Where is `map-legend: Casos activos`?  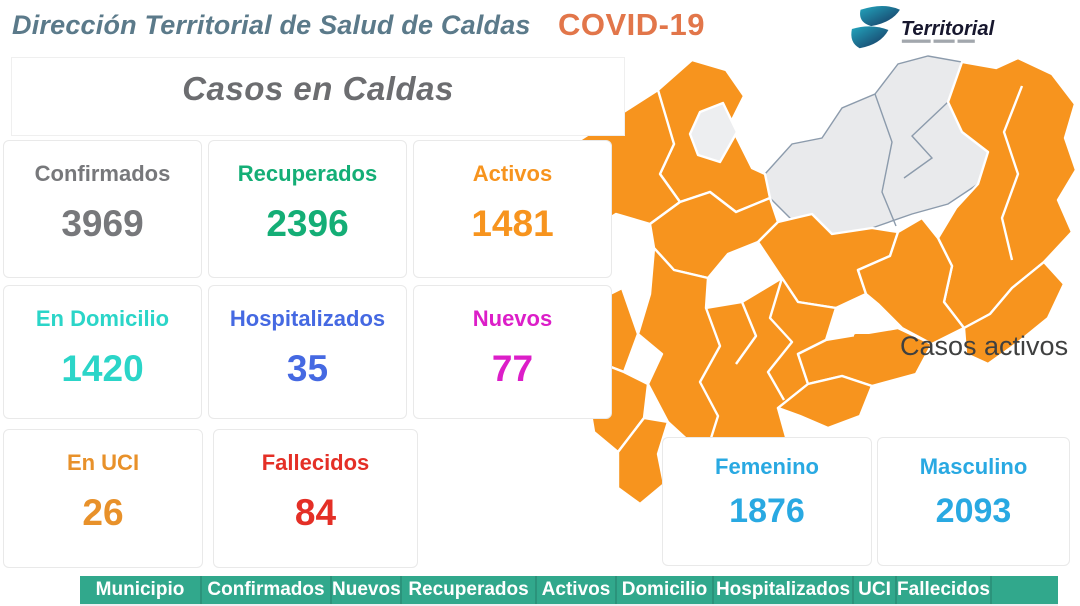
map-legend: Casos activos is located at coordinates (961, 346).